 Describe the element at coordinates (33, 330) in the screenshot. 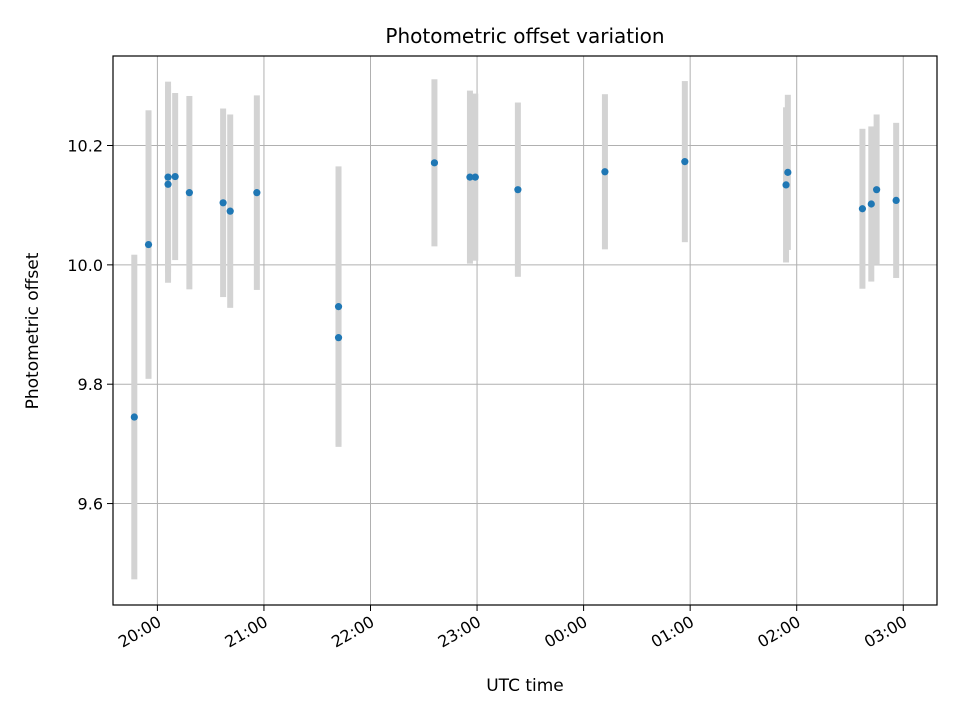

I see `y-axis-label: Photometric offset` at that location.